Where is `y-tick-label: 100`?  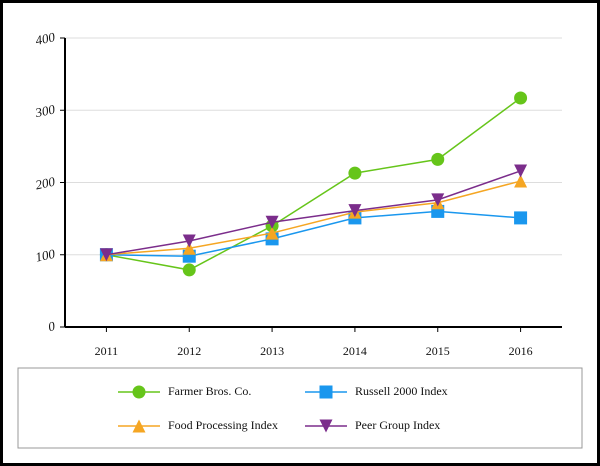
y-tick-label: 100 is located at coordinates (45, 255).